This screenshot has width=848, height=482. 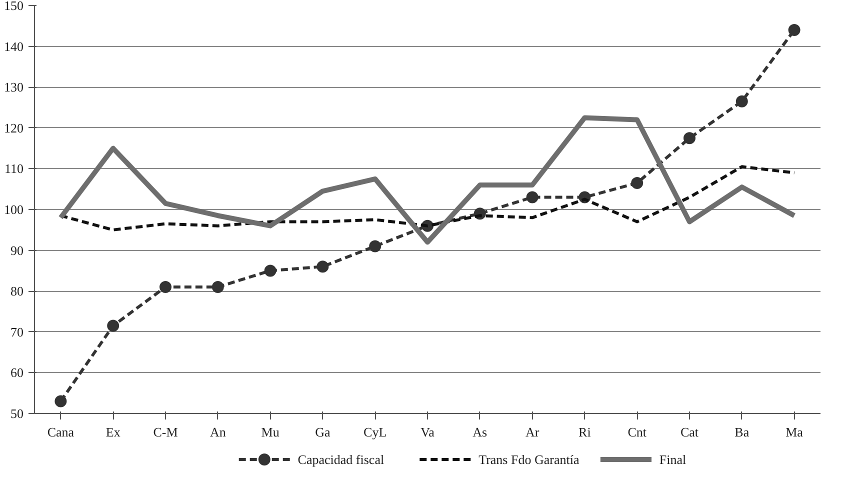 What do you see at coordinates (60, 432) in the screenshot?
I see `x-tick-label: Cana` at bounding box center [60, 432].